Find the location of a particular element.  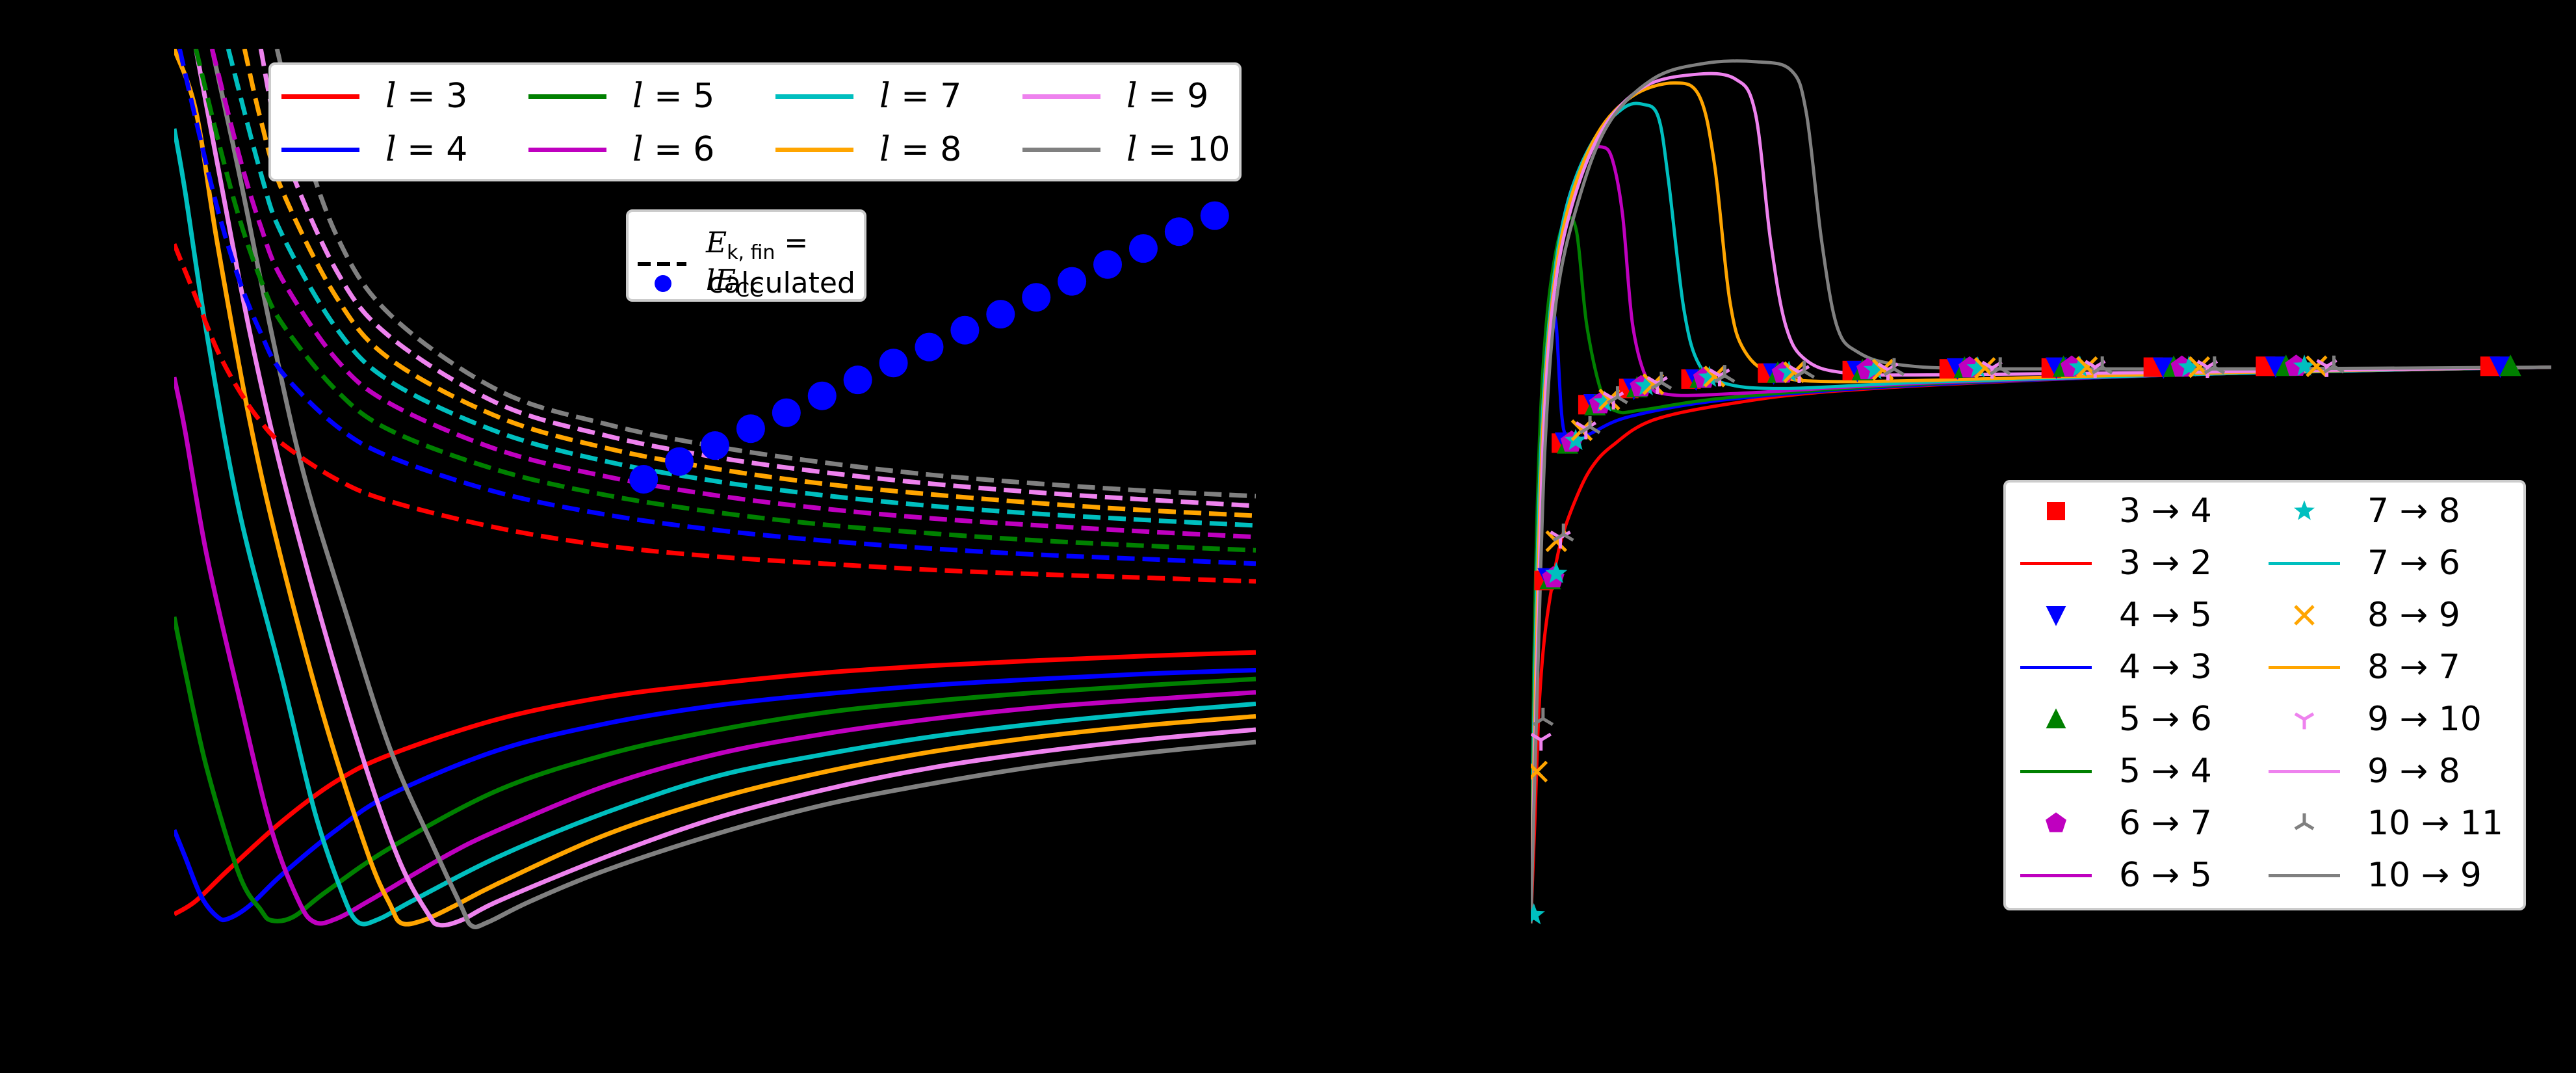

legend-item-transition: 10 → 9 is located at coordinates (2375, 875).